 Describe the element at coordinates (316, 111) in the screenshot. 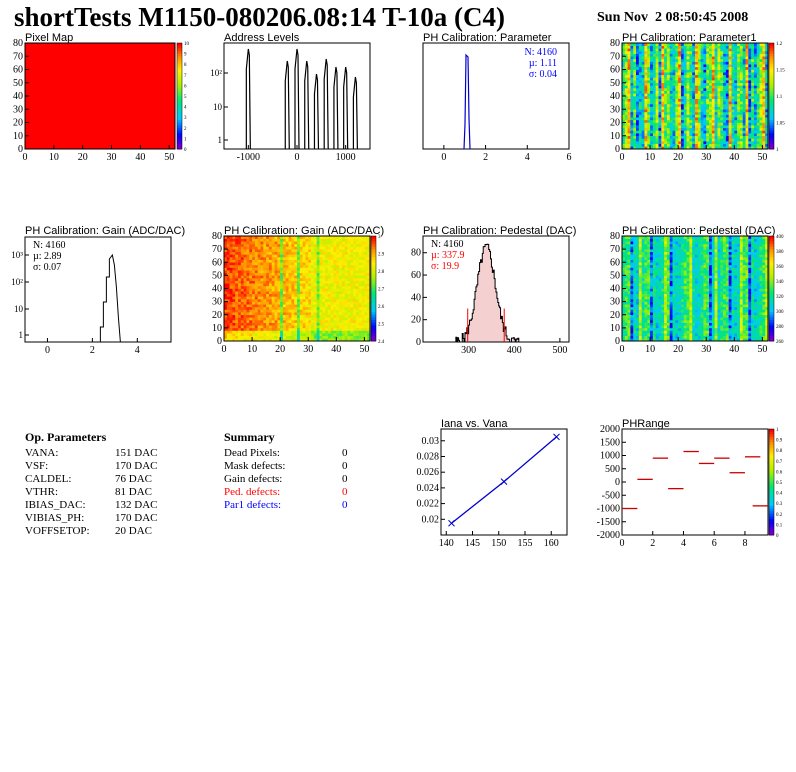

I see `address-levels-peak` at that location.